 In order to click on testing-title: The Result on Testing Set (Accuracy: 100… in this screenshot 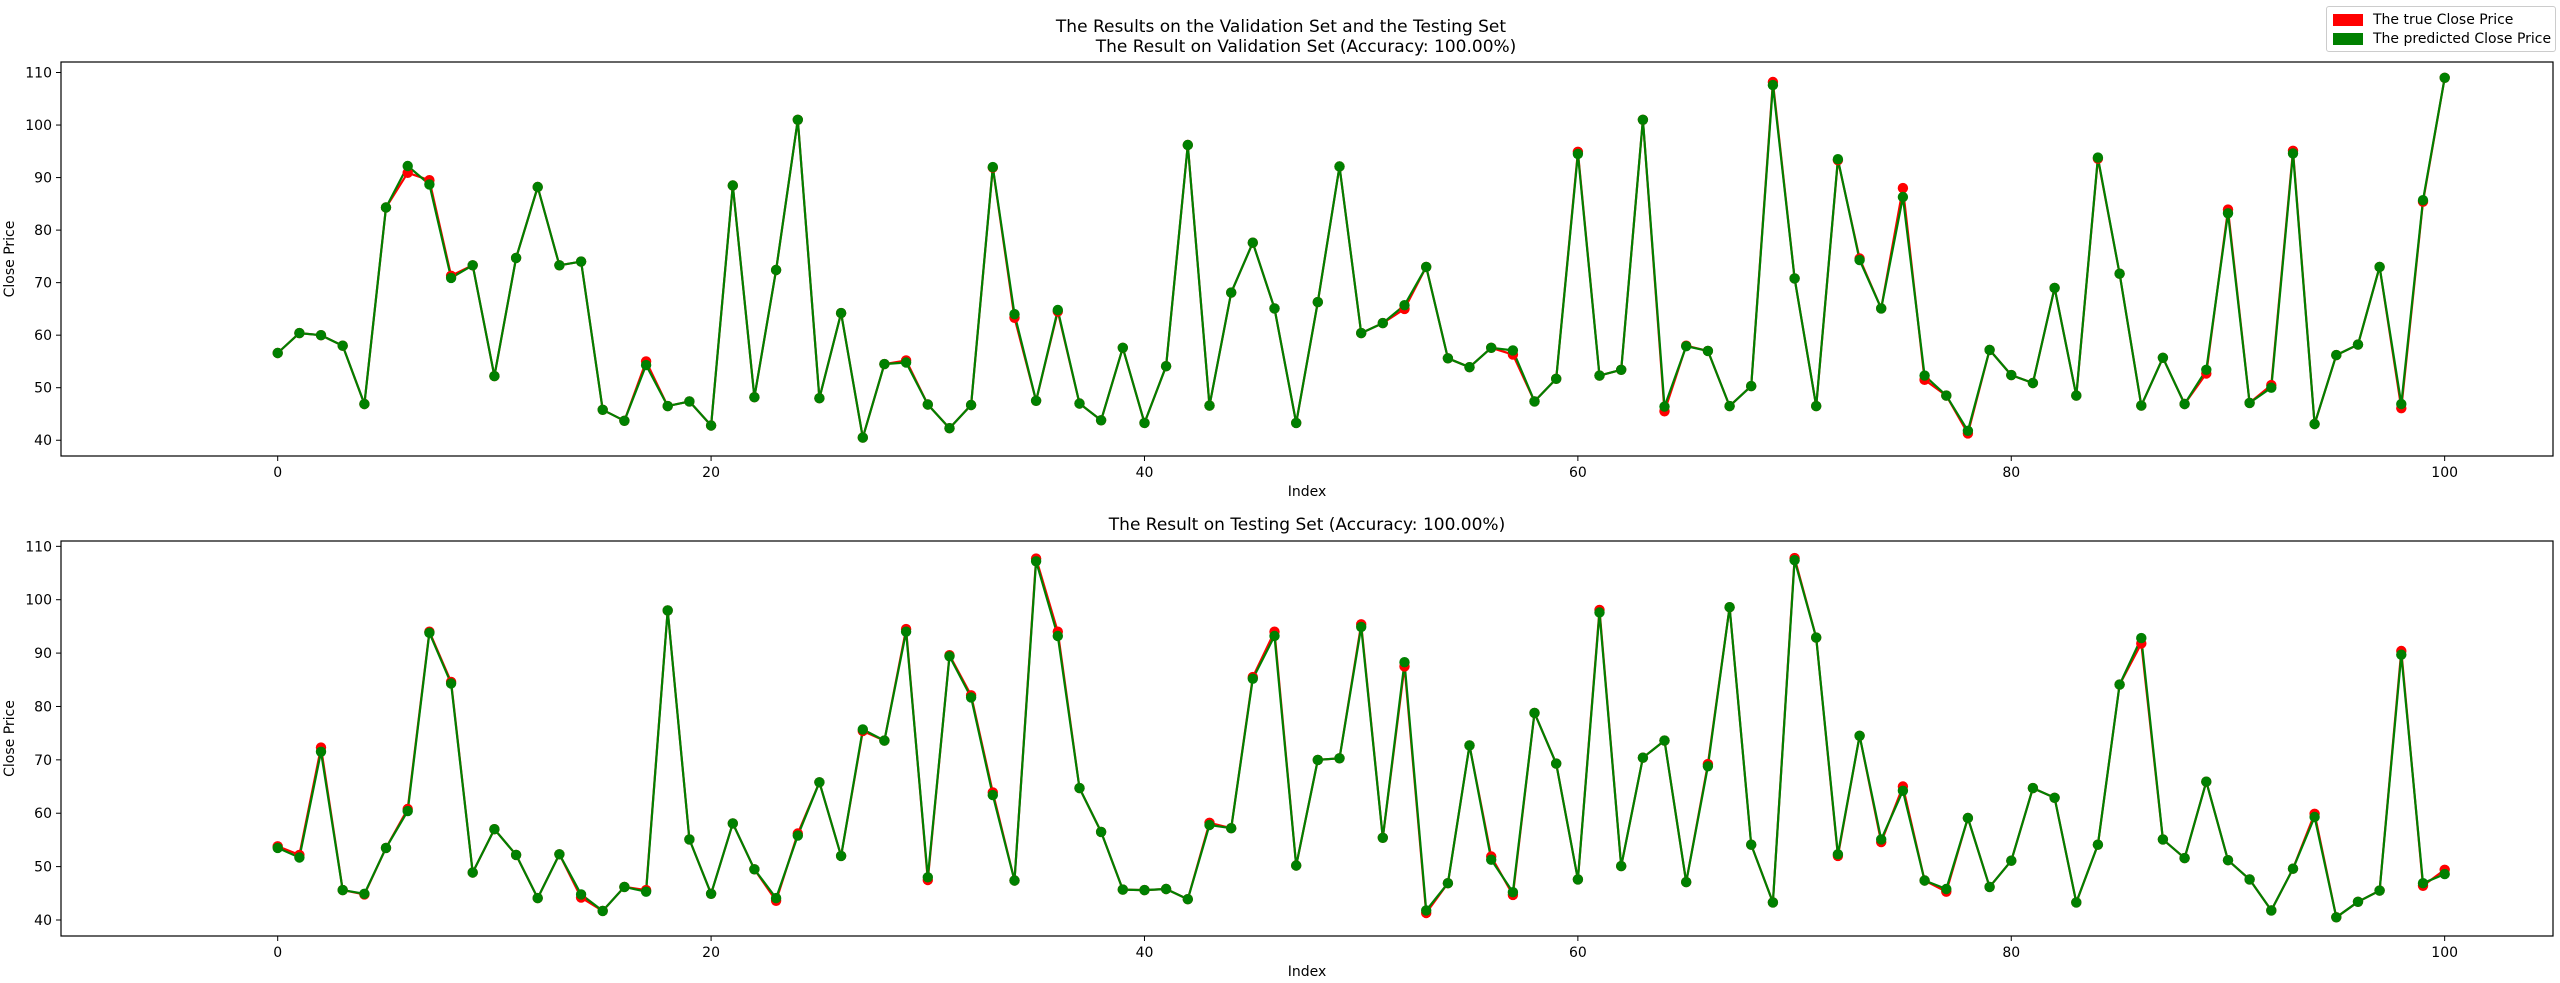, I will do `click(1306, 525)`.